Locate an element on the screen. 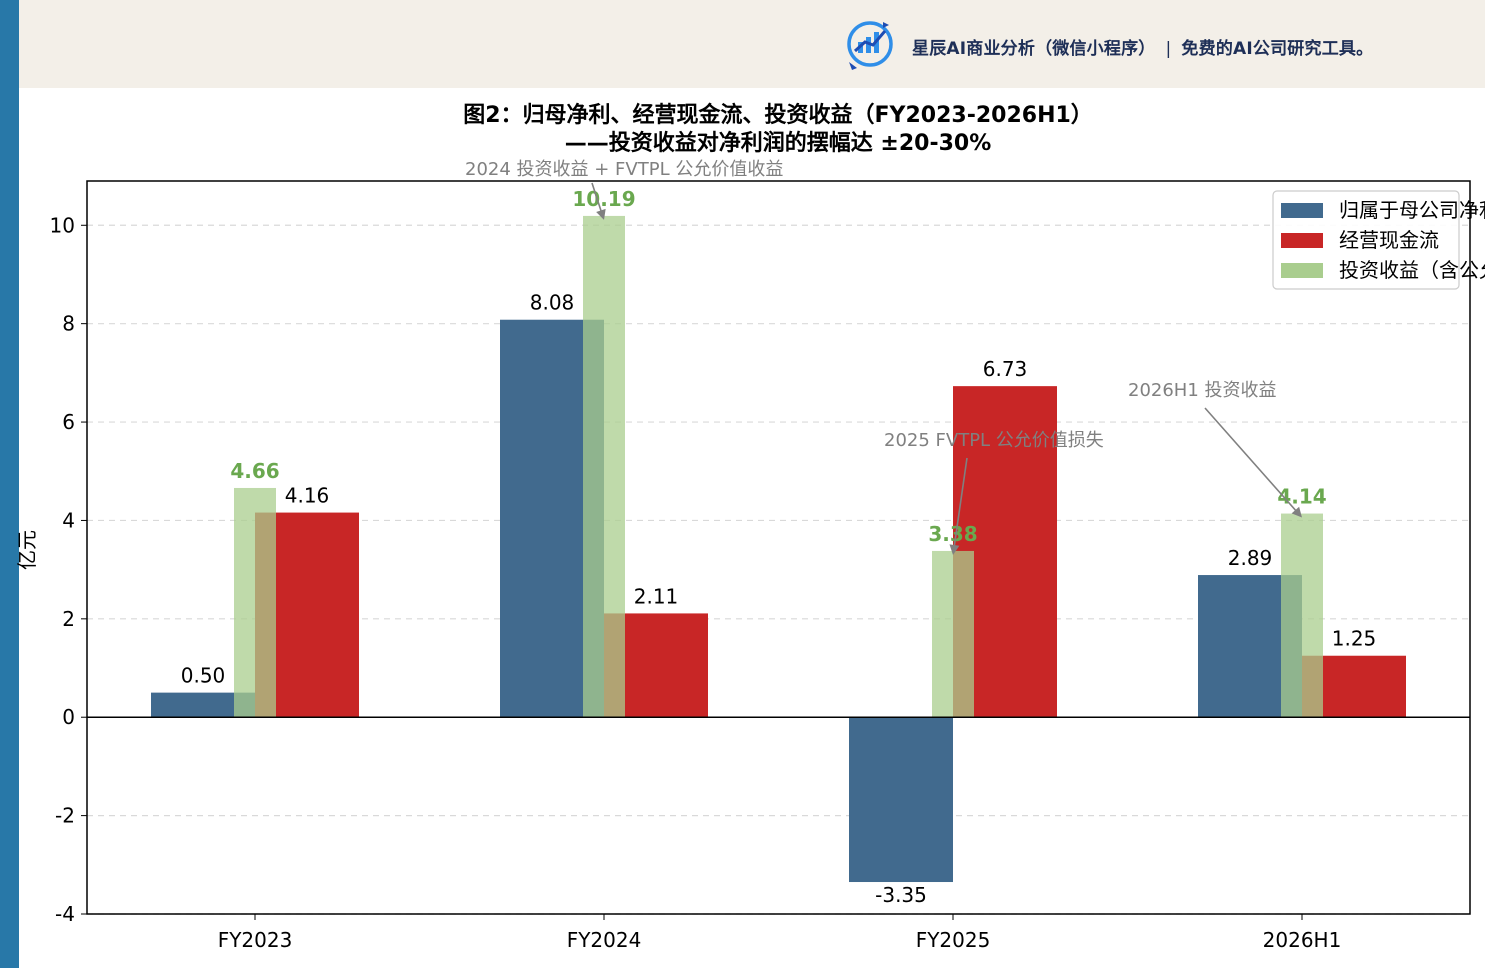 Image resolution: width=1485 pixels, height=968 pixels. value-label: -3.35 is located at coordinates (901, 895).